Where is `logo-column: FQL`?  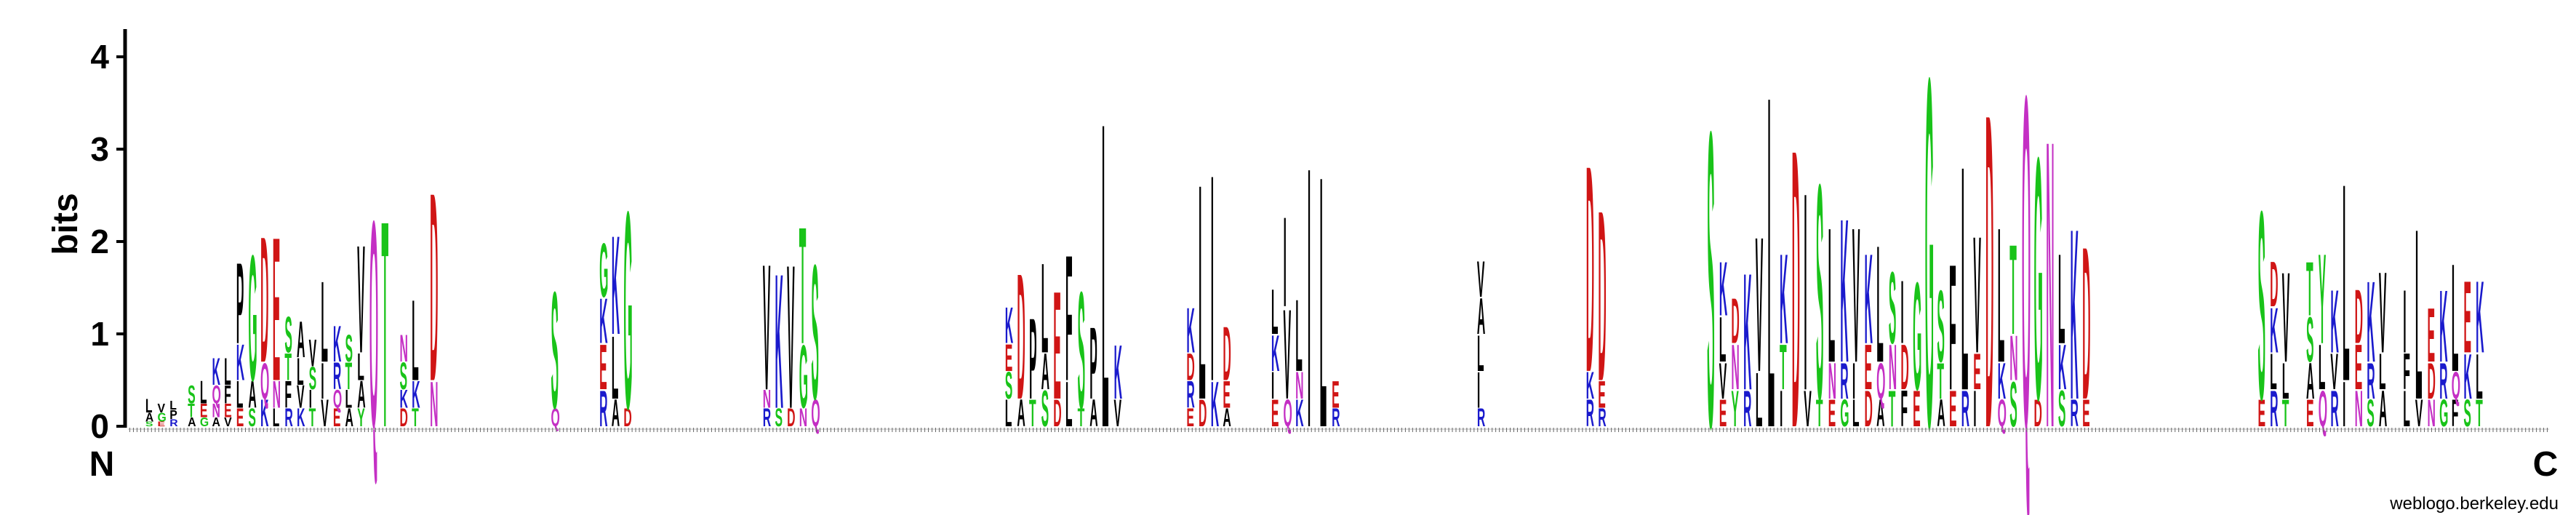
logo-column: FQL is located at coordinates (2456, 333).